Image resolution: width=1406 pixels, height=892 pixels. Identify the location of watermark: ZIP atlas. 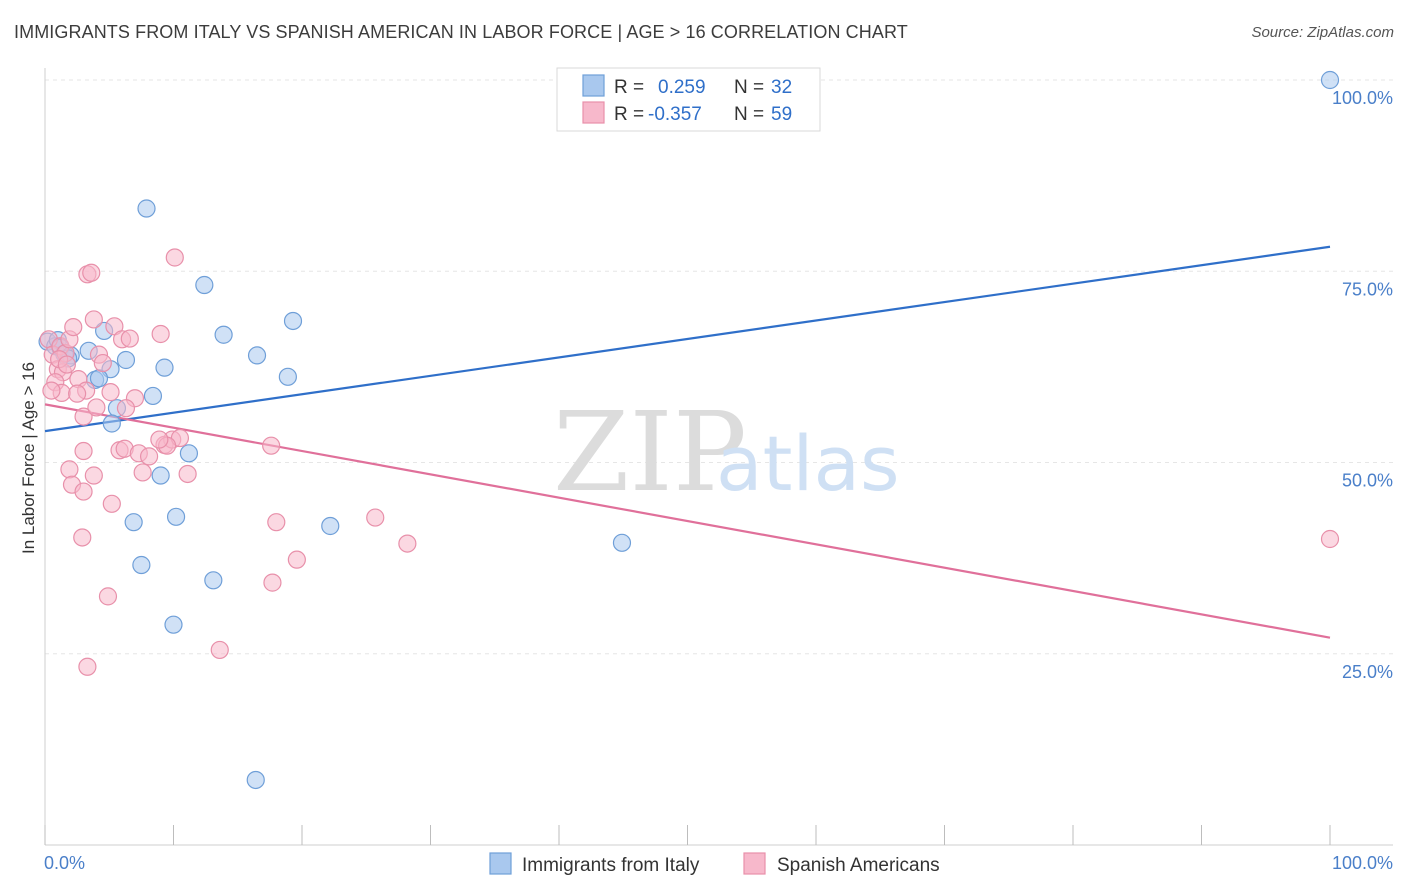
(726, 452).